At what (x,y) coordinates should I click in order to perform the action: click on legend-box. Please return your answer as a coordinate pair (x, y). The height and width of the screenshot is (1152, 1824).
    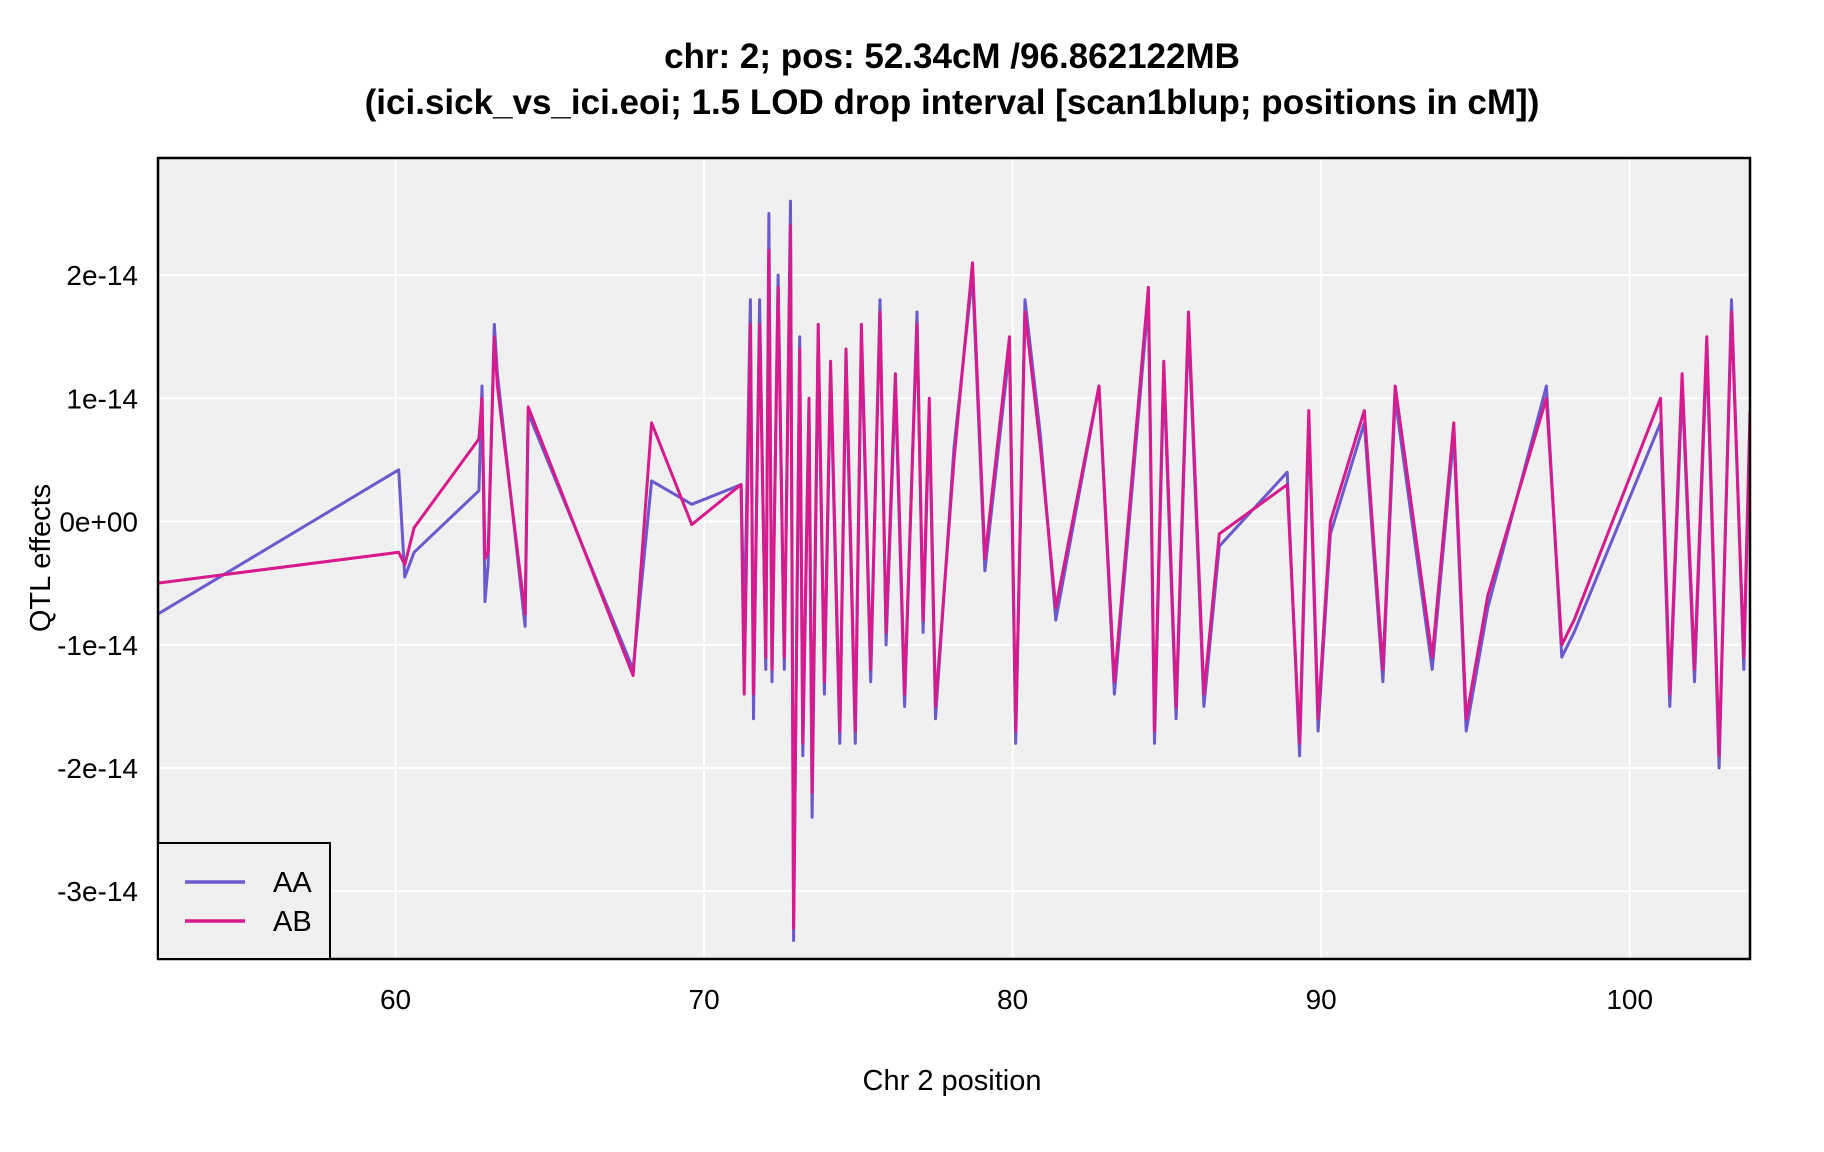
    Looking at the image, I should click on (244, 901).